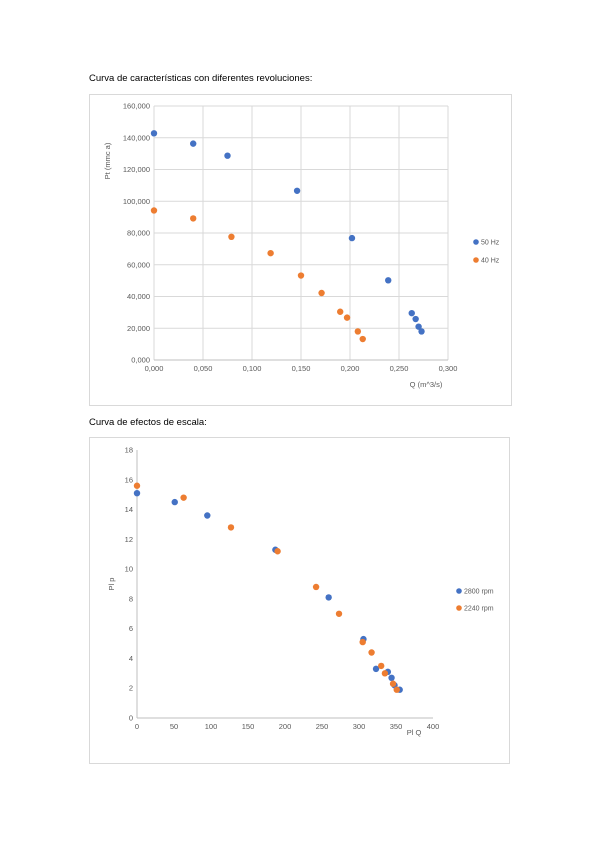 The width and height of the screenshot is (599, 848). I want to click on chart2-x-tick-label: 300, so click(359, 726).